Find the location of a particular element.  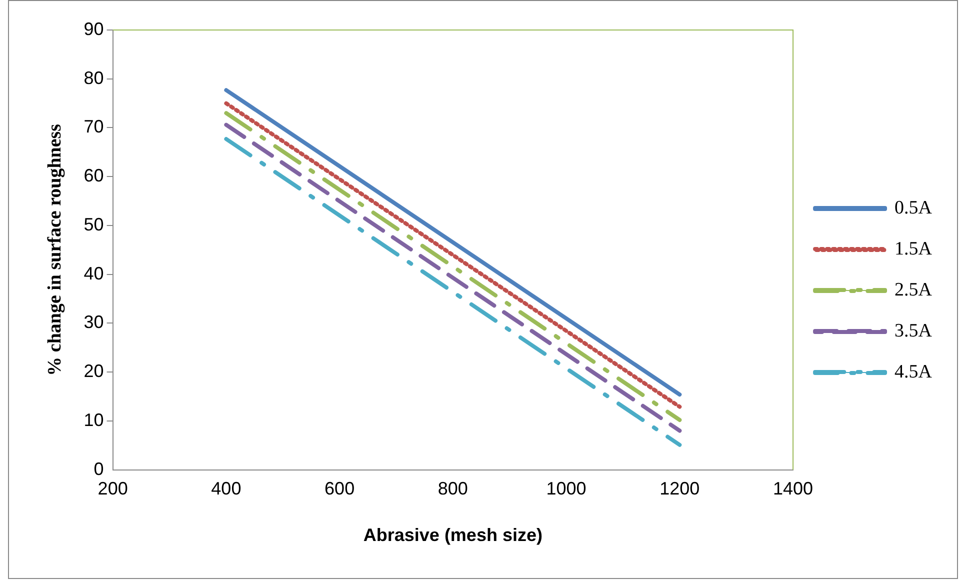

x-tick-label: 1200 is located at coordinates (680, 488).